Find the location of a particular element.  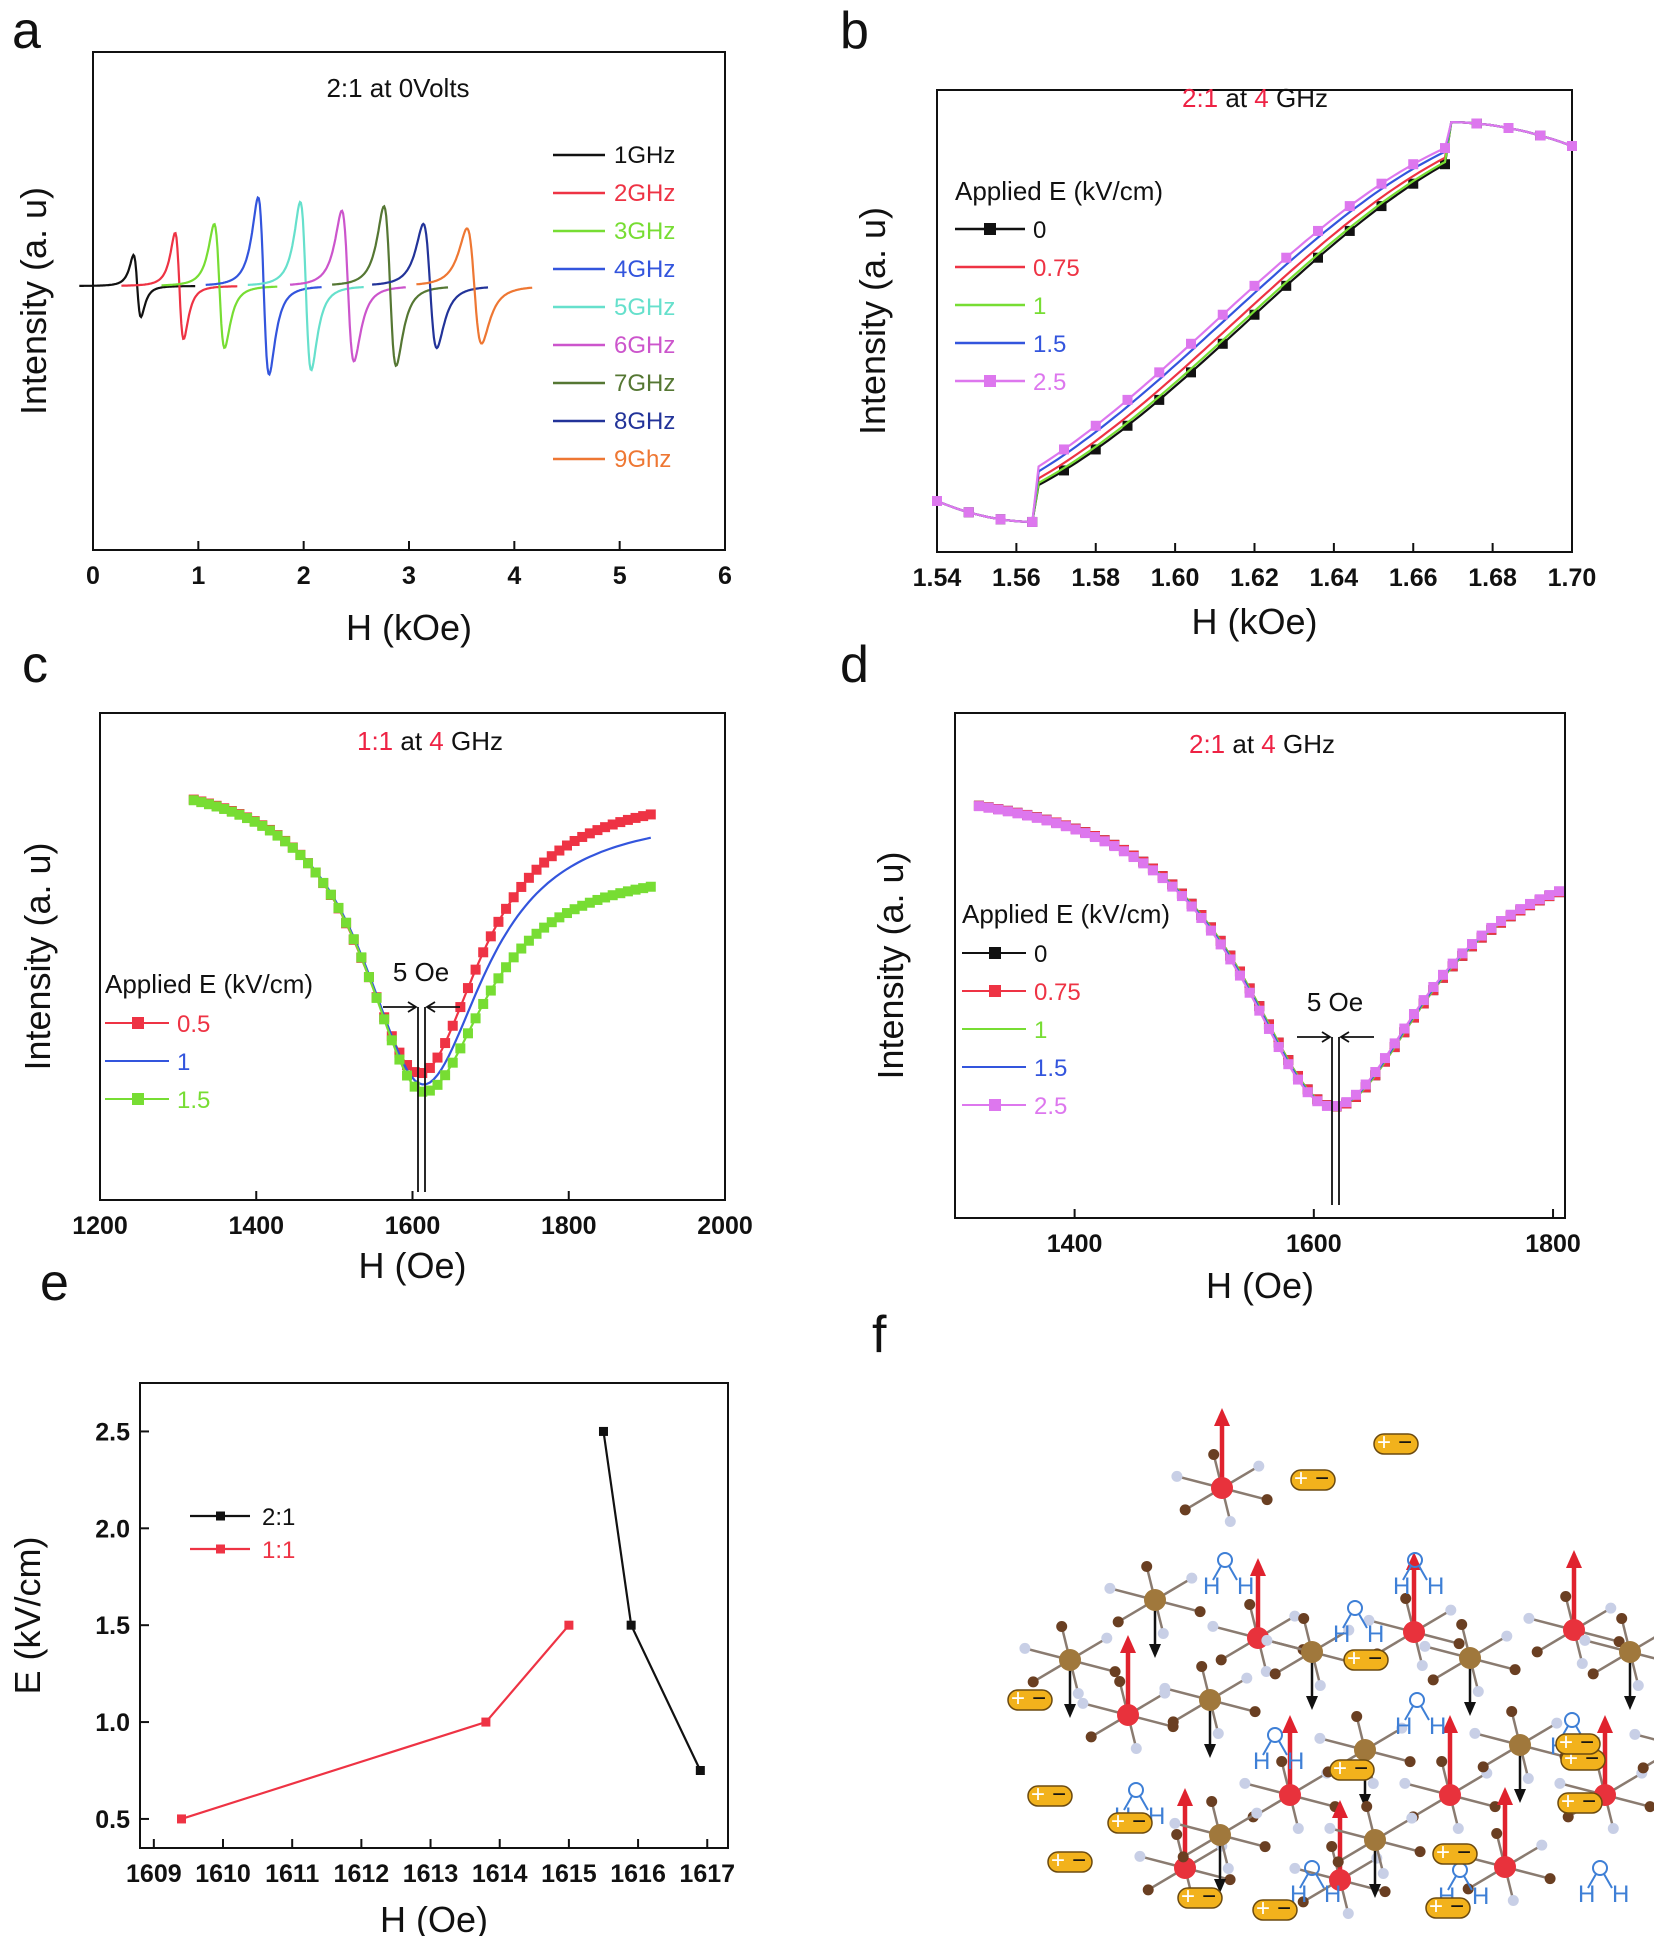

panel-d-legend-marker is located at coordinates (995, 953).